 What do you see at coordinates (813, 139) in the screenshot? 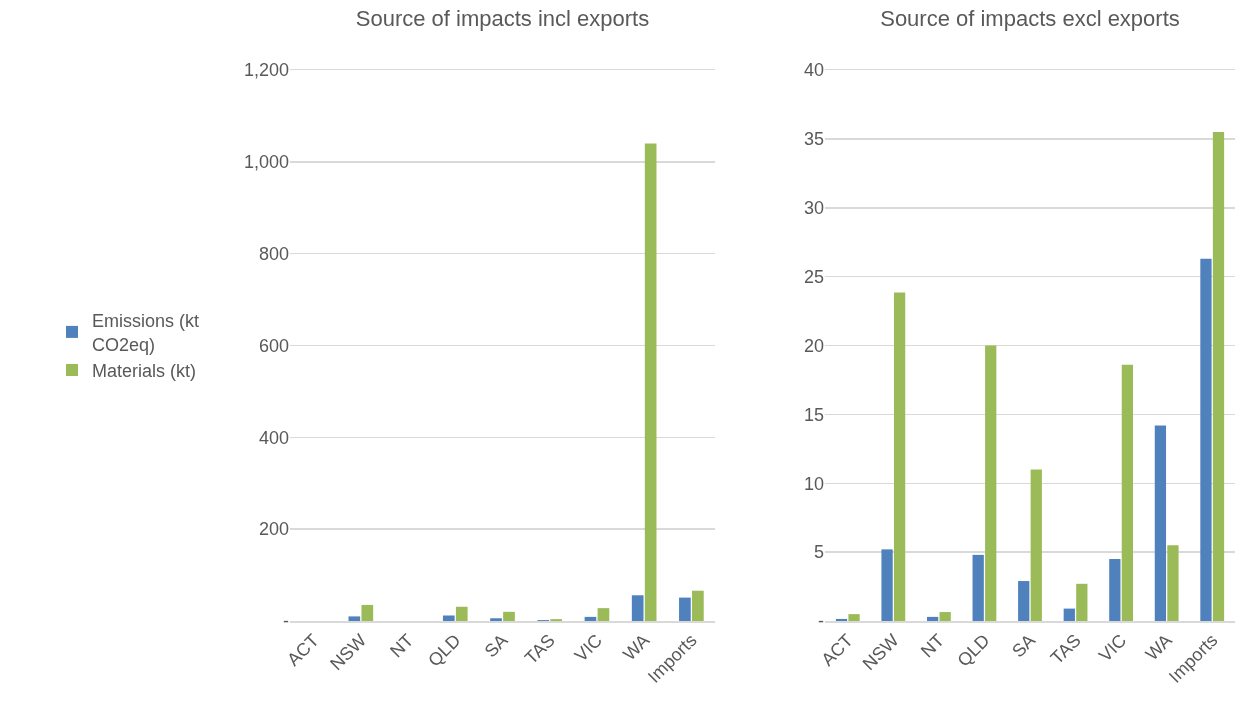
I see `y-tick-label: 35` at bounding box center [813, 139].